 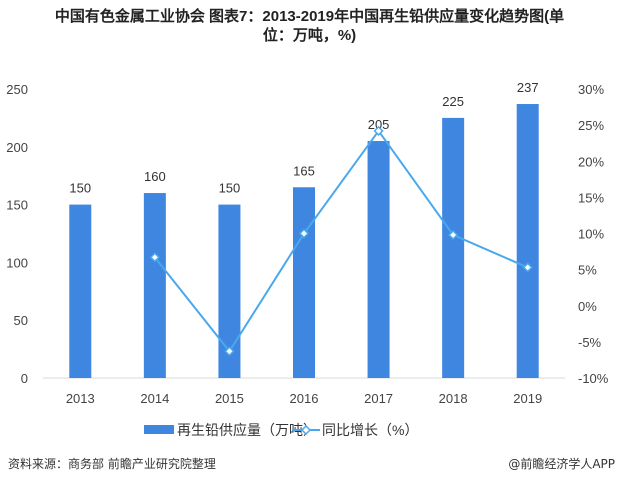 I want to click on left-tick-label: 150, so click(x=17, y=205).